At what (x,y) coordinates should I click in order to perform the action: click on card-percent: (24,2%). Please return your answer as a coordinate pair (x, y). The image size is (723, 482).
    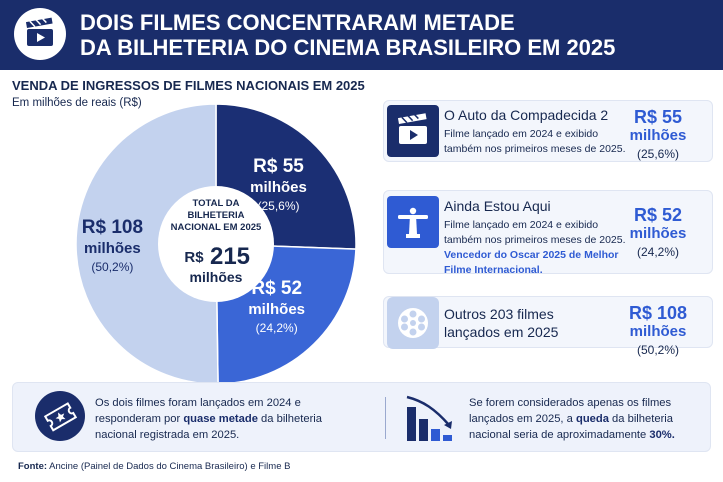
    Looking at the image, I should click on (658, 252).